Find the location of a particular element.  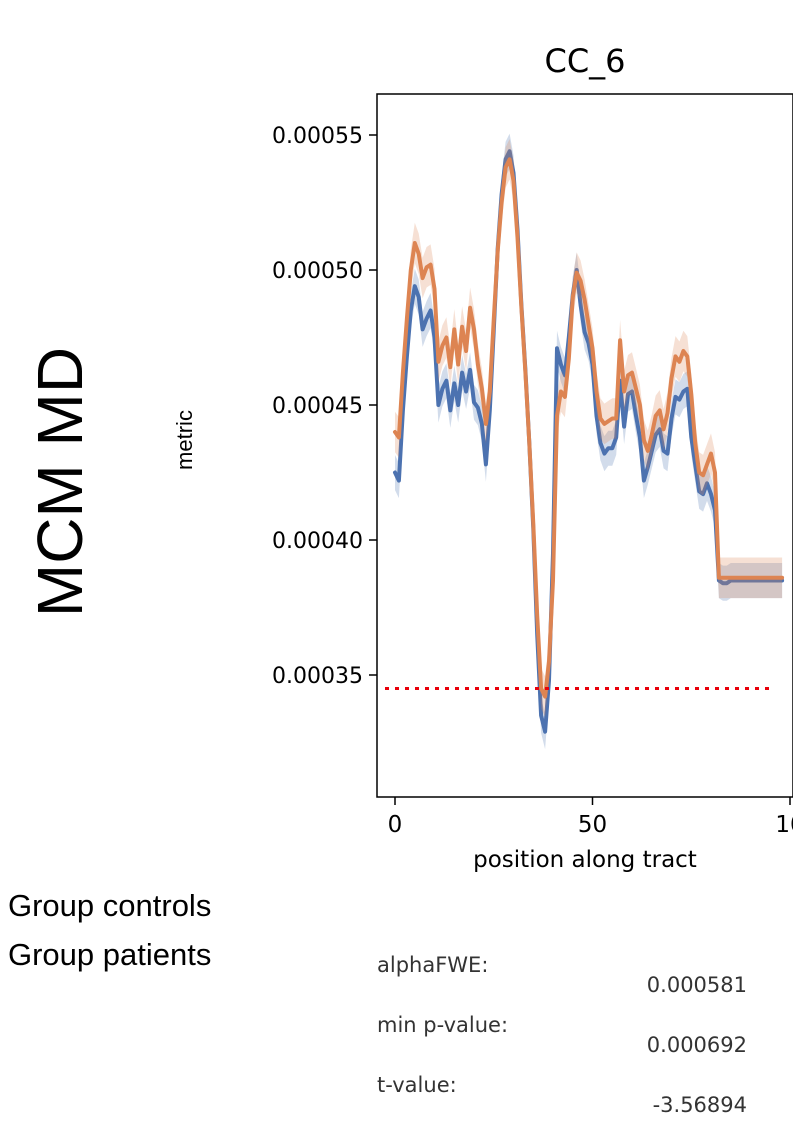

x-tick-label: 10 is located at coordinates (784, 825).